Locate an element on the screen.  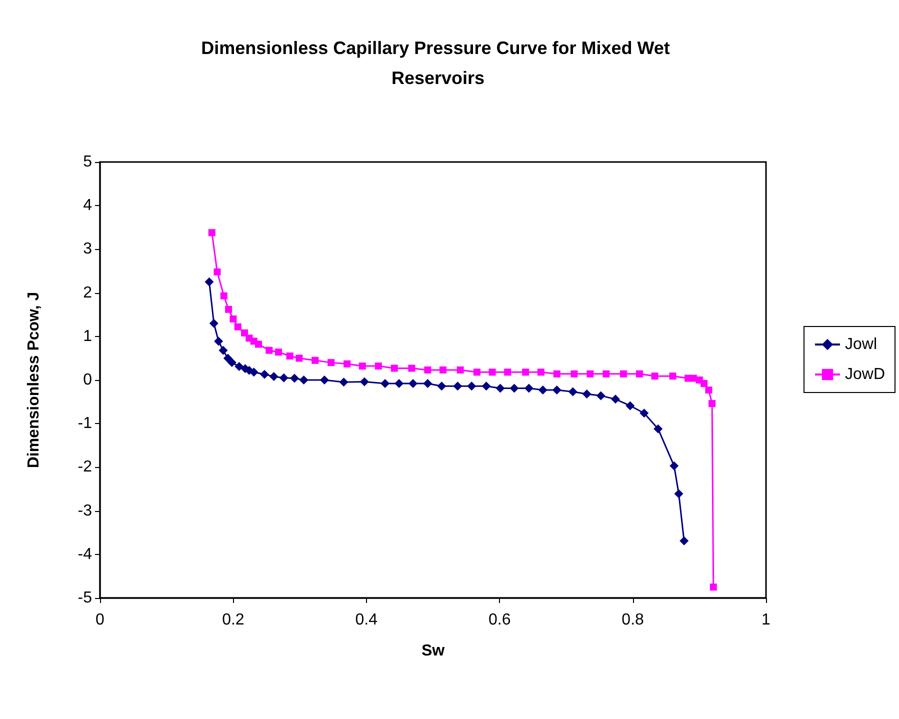
y-tick-label: 4 is located at coordinates (87, 205).